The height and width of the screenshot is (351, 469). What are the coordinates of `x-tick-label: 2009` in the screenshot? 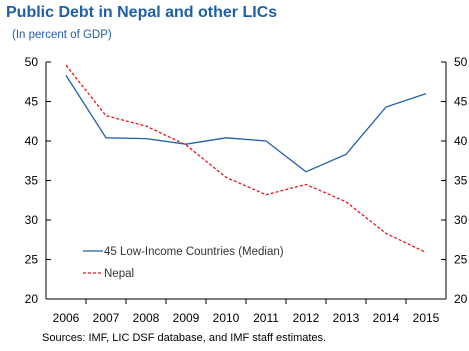 It's located at (186, 318).